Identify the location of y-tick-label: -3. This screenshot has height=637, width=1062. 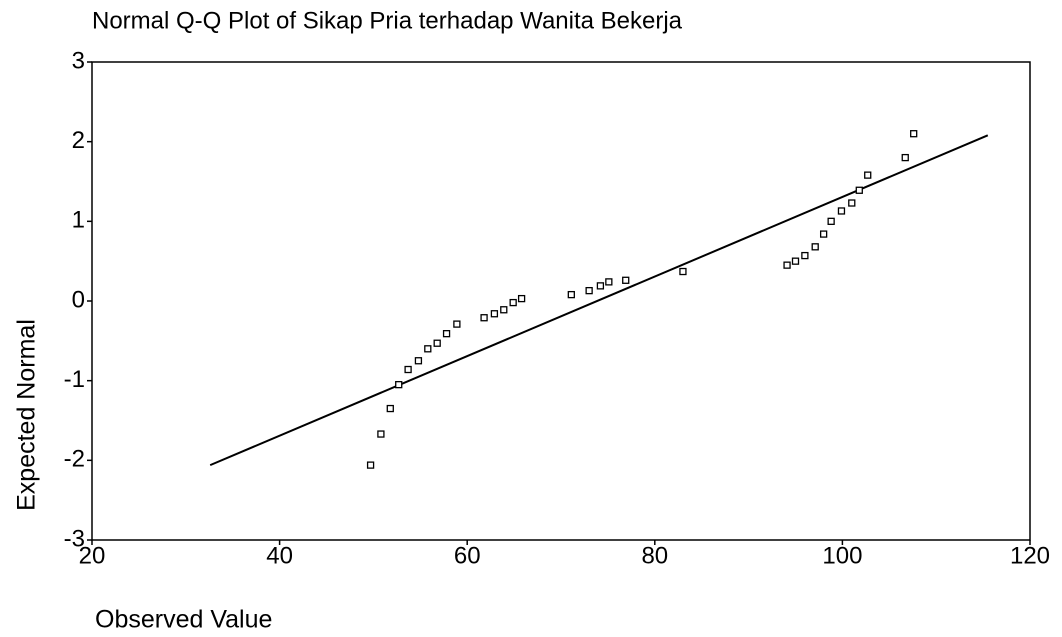
(74, 538).